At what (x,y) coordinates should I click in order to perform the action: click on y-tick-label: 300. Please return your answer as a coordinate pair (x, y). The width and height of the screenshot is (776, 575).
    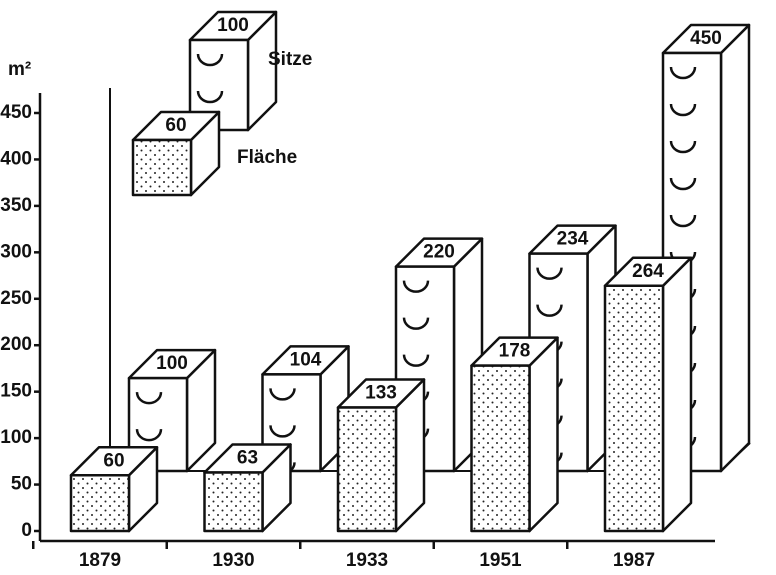
    Looking at the image, I should click on (16, 251).